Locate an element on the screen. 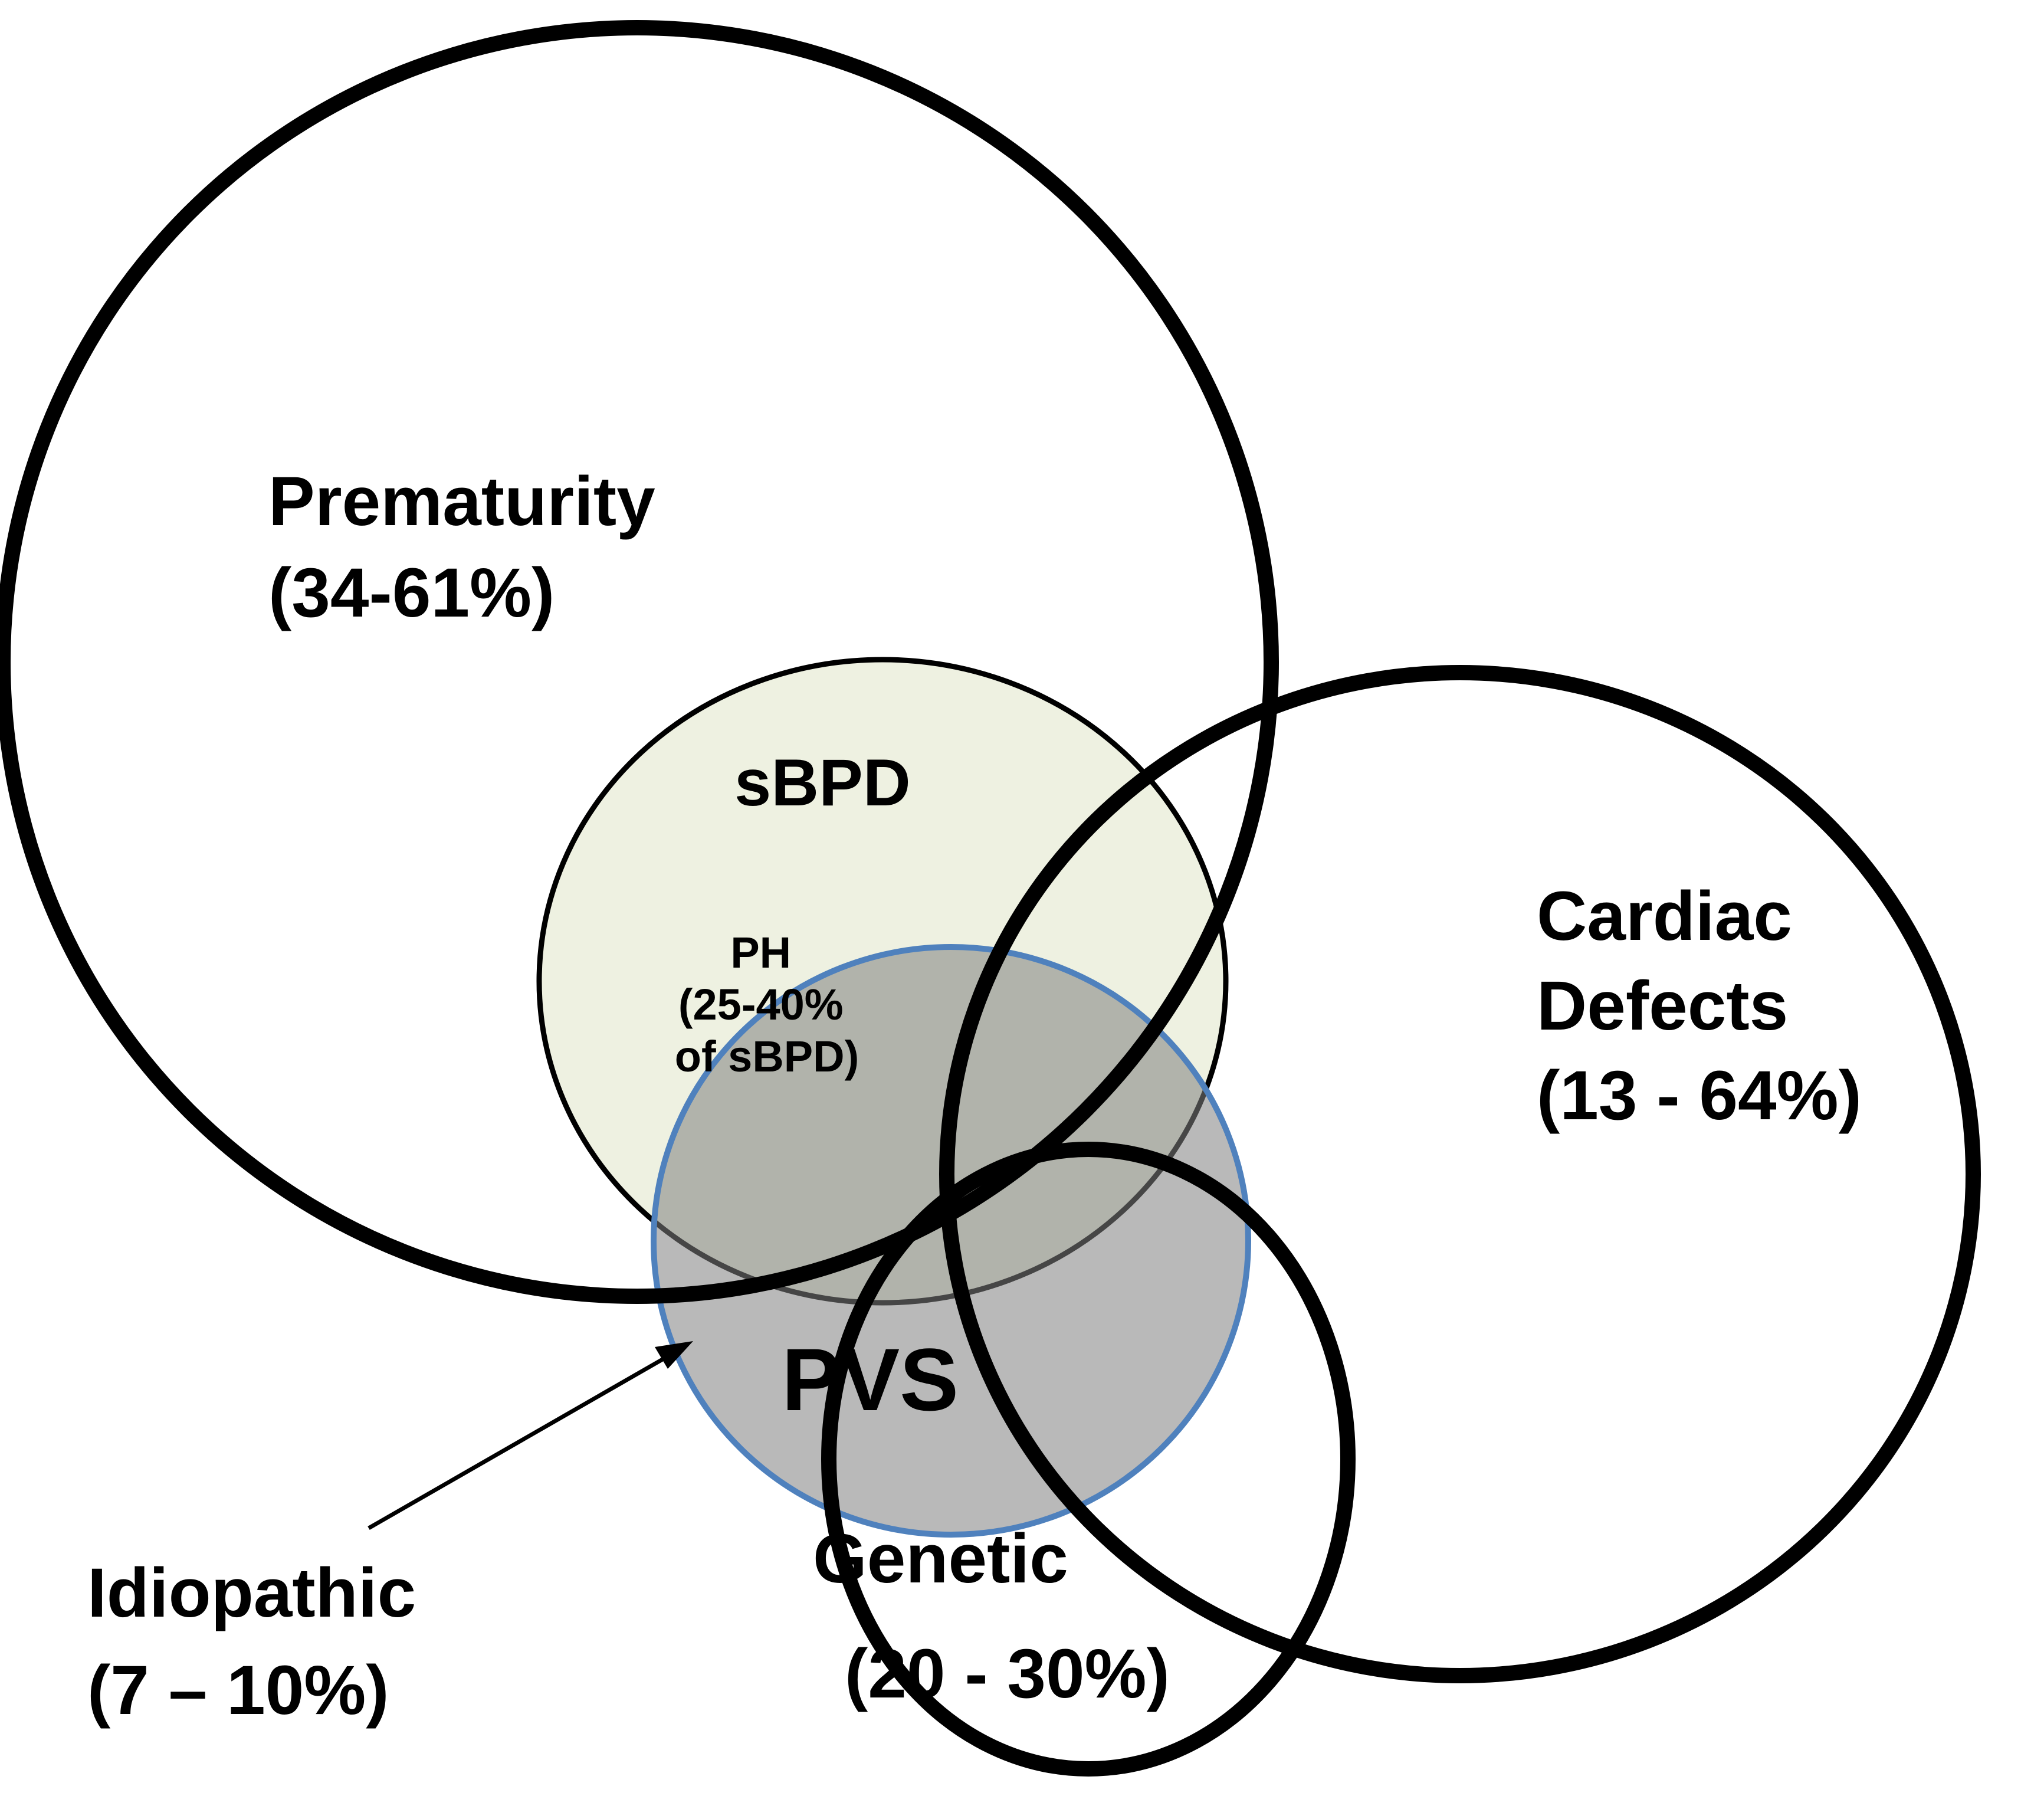 The height and width of the screenshot is (1796, 2044). idiopathic-arrow-head is located at coordinates (674, 1355).